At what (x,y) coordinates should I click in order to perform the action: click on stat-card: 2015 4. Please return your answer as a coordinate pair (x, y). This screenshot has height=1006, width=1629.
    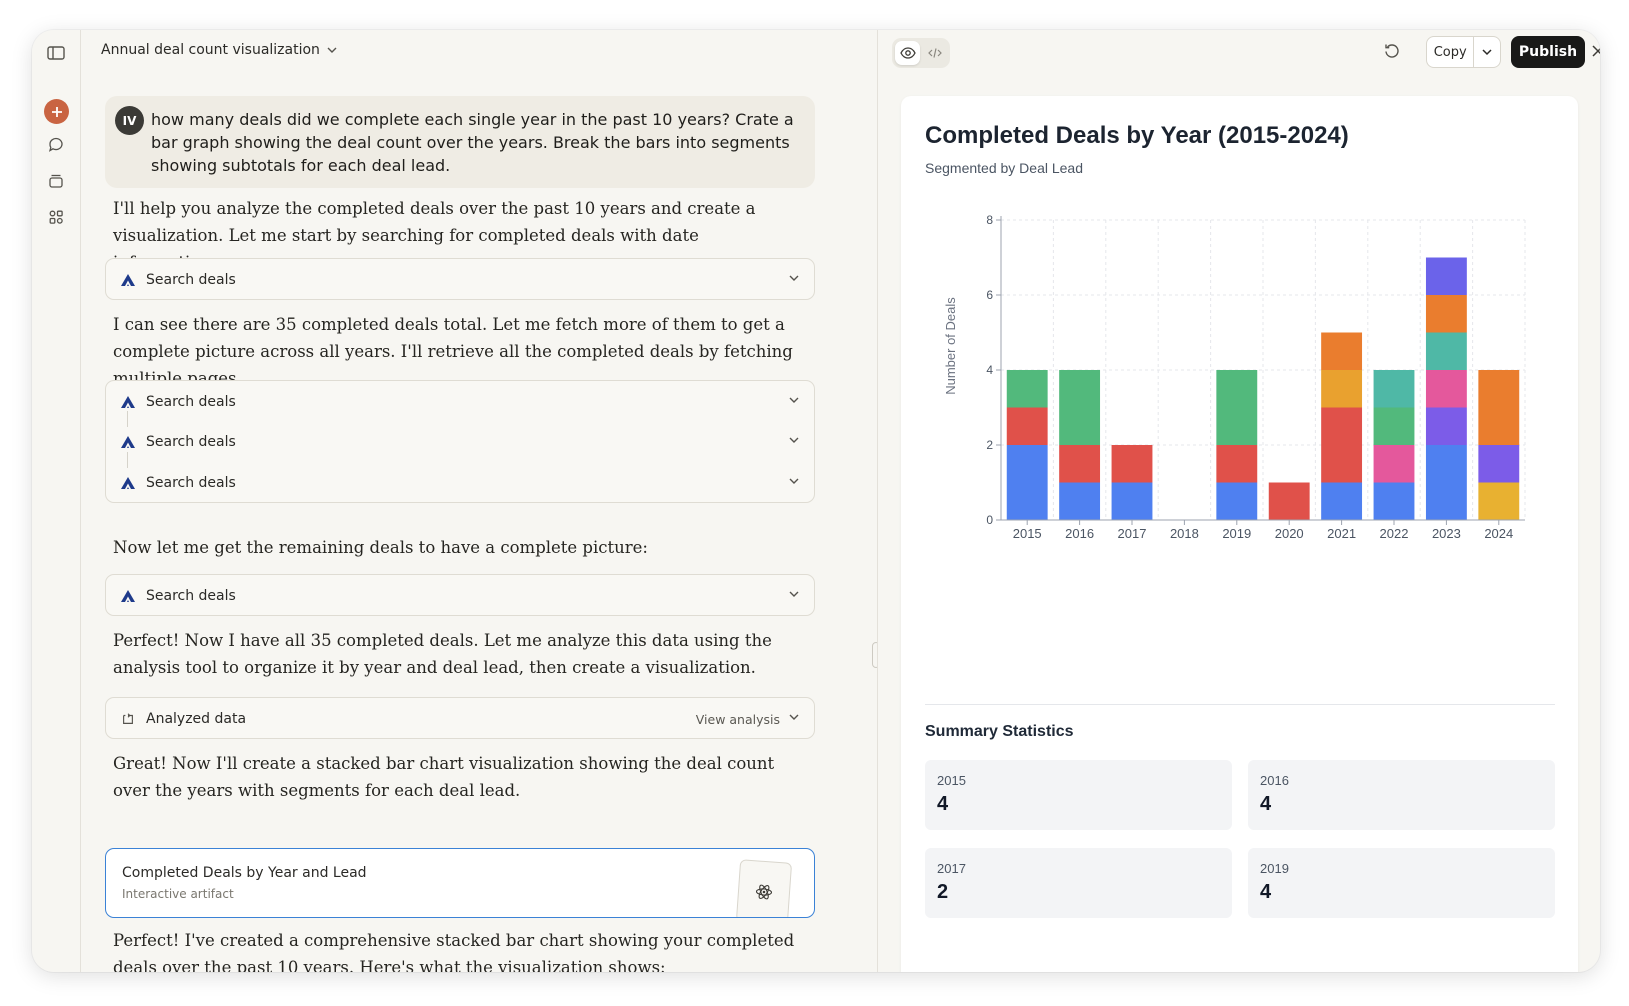
    Looking at the image, I should click on (1078, 795).